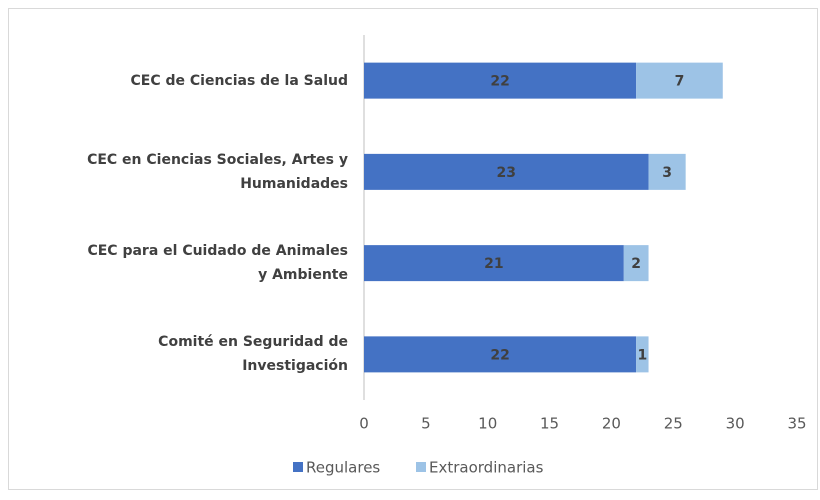 This screenshot has height=500, width=820. I want to click on x-tick-label: 10, so click(487, 424).